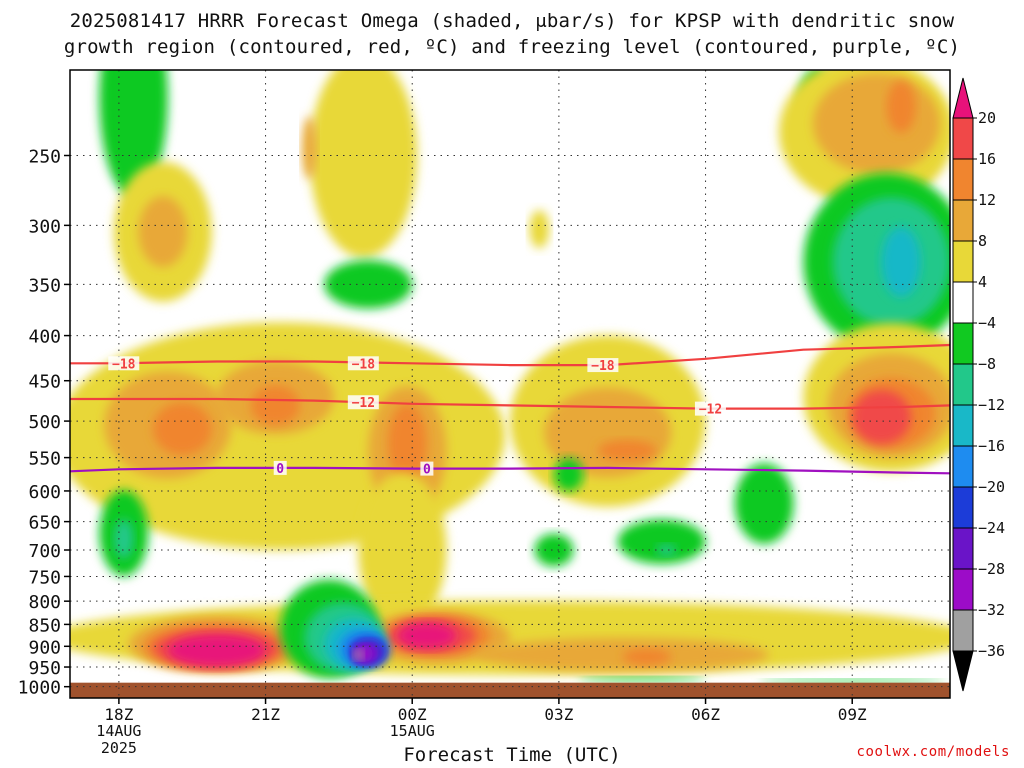 The image size is (1024, 768). Describe the element at coordinates (991, 405) in the screenshot. I see `colorbar-label: −12` at that location.